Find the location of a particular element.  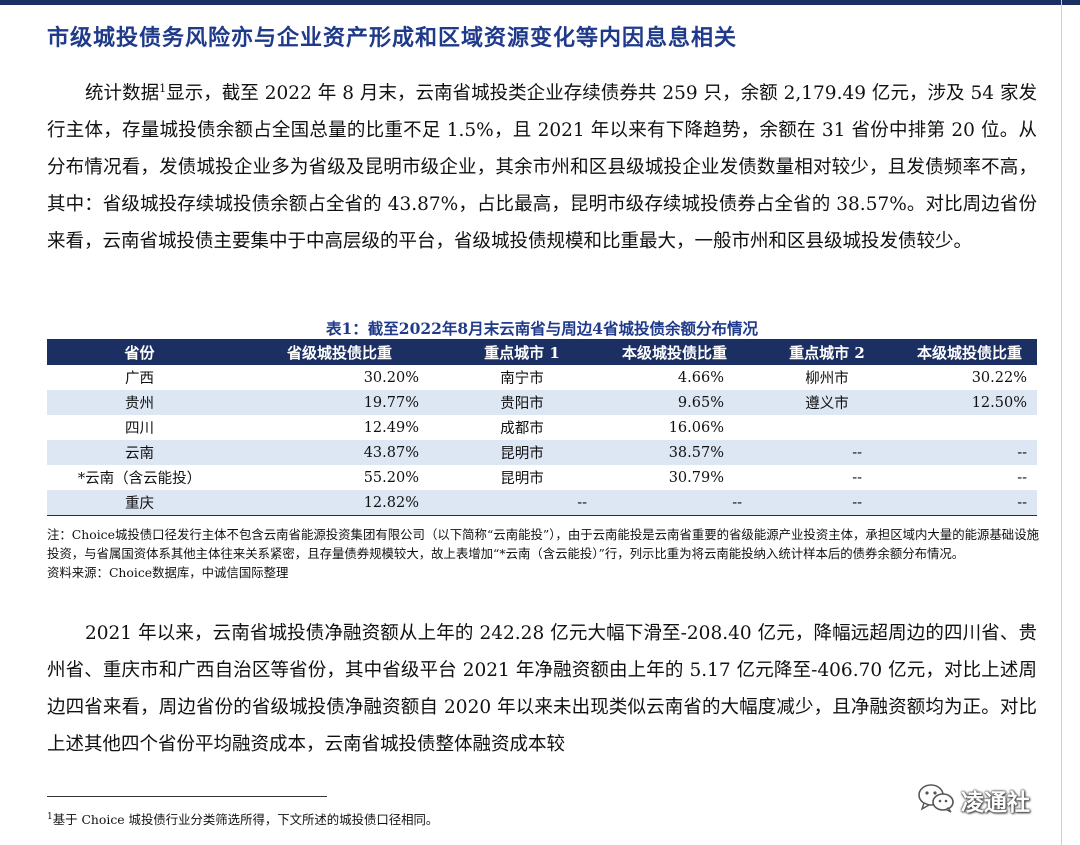

header-province: 省份 is located at coordinates (139, 352).